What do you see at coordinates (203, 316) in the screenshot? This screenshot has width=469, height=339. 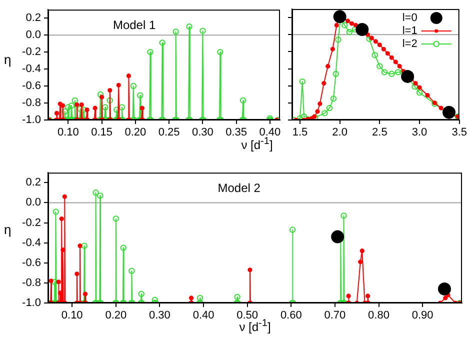 I see `x-tick-label: 0.40` at bounding box center [203, 316].